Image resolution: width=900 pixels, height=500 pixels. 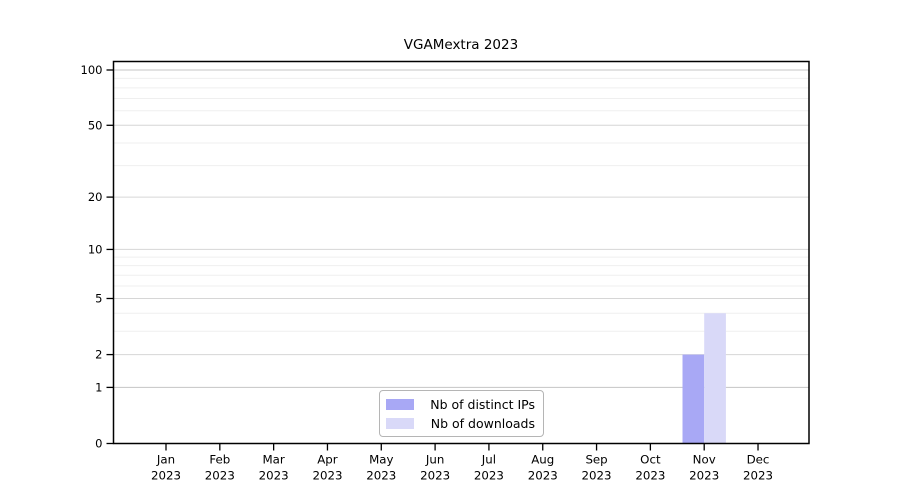 I want to click on x-tick-label-month: Oct, so click(x=650, y=460).